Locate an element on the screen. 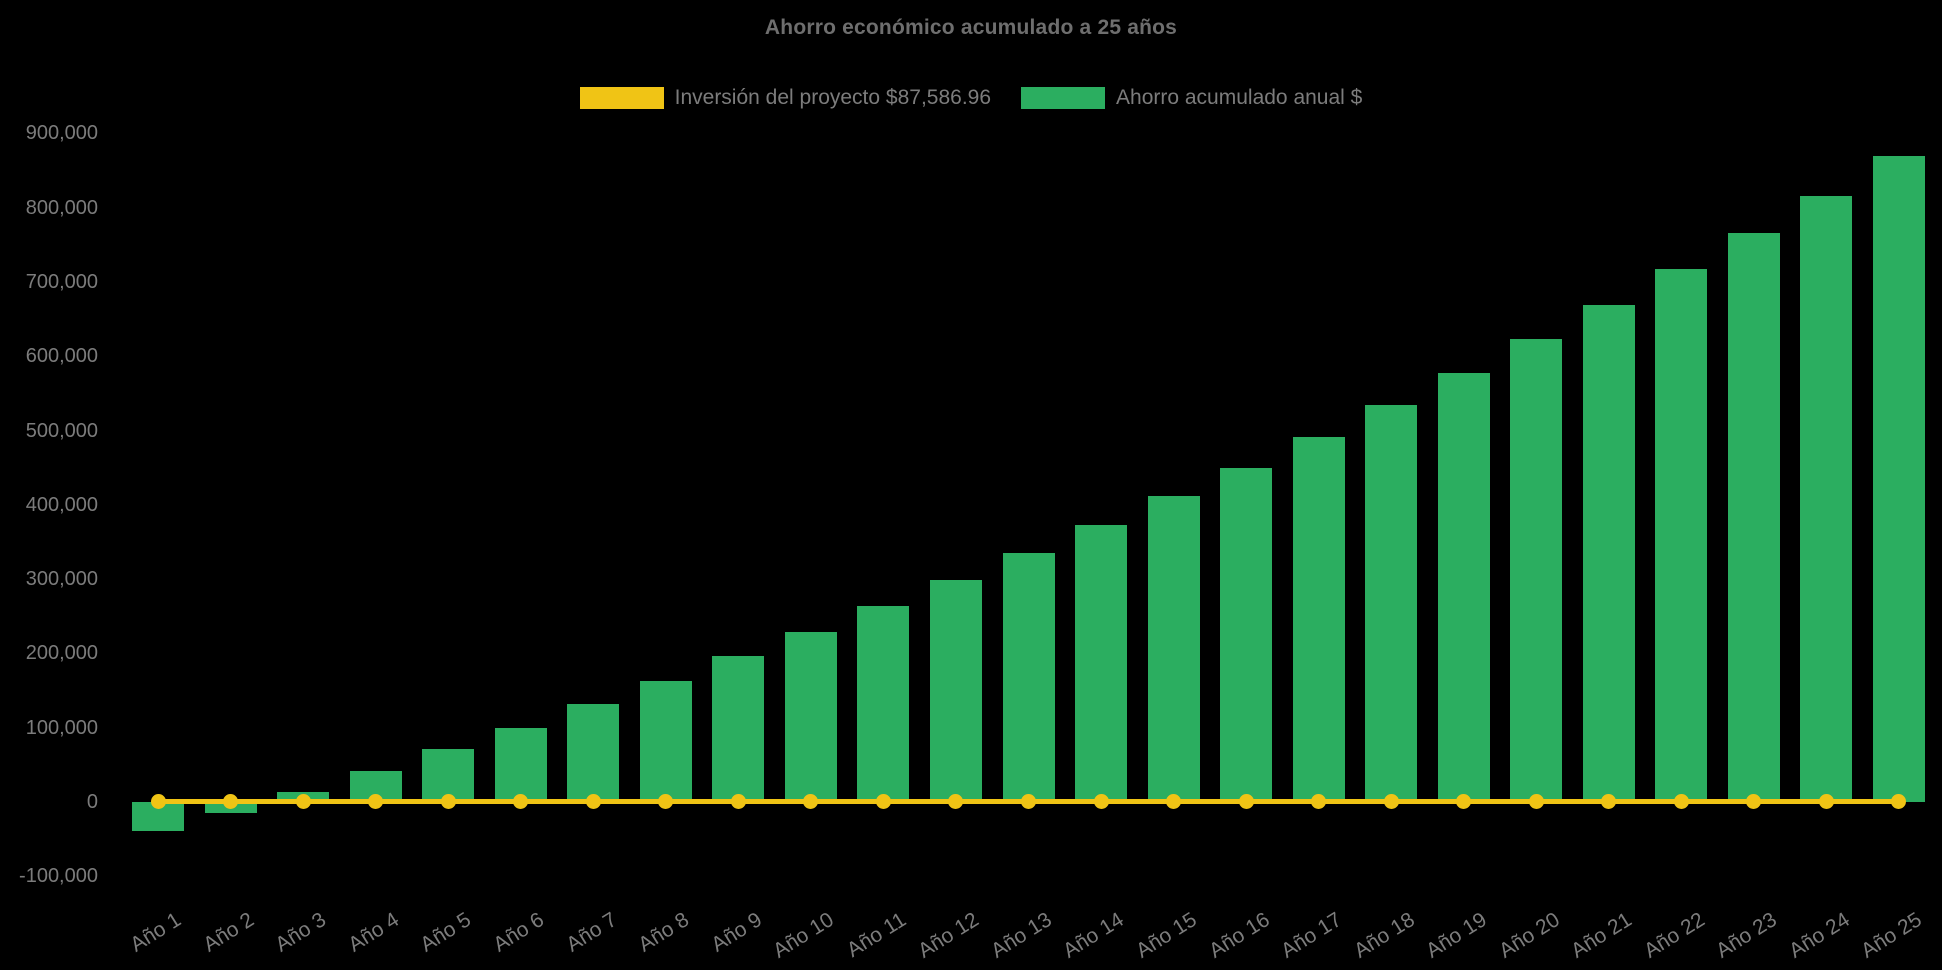 This screenshot has width=1942, height=970. y-tick-900000: 900,000 is located at coordinates (61, 133).